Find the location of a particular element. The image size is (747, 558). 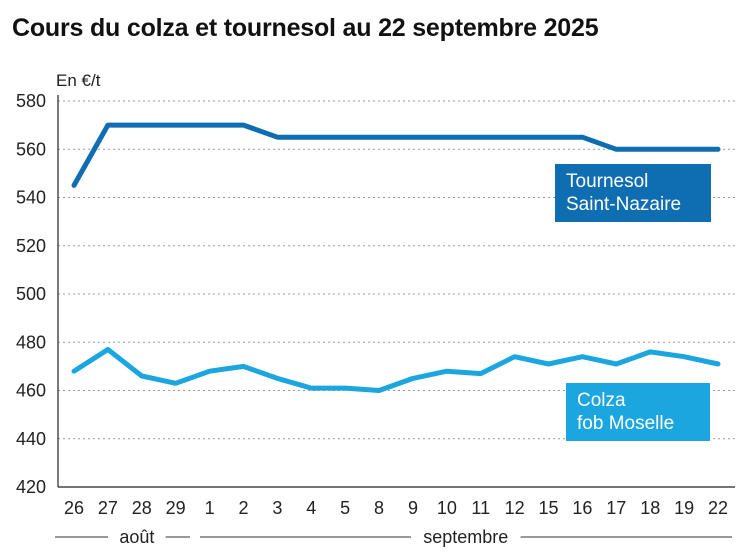

month-label: septembre is located at coordinates (465, 537).